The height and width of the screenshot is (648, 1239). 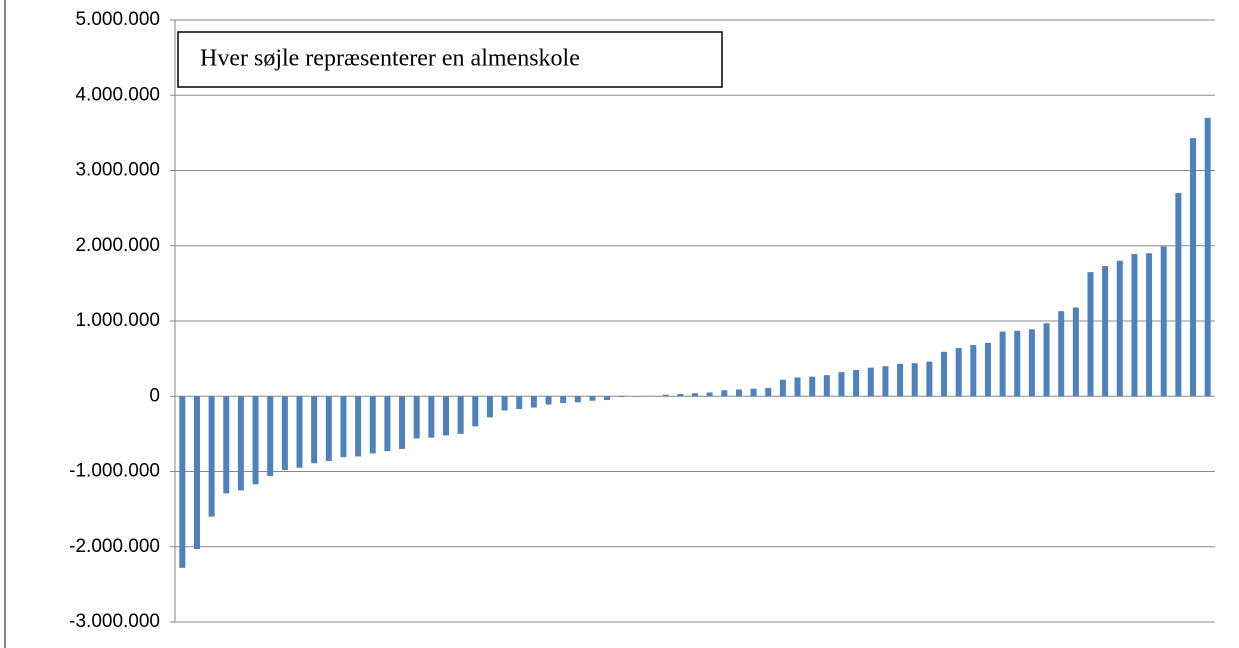 What do you see at coordinates (117, 170) in the screenshot?
I see `y-tick-label: 3.000.000` at bounding box center [117, 170].